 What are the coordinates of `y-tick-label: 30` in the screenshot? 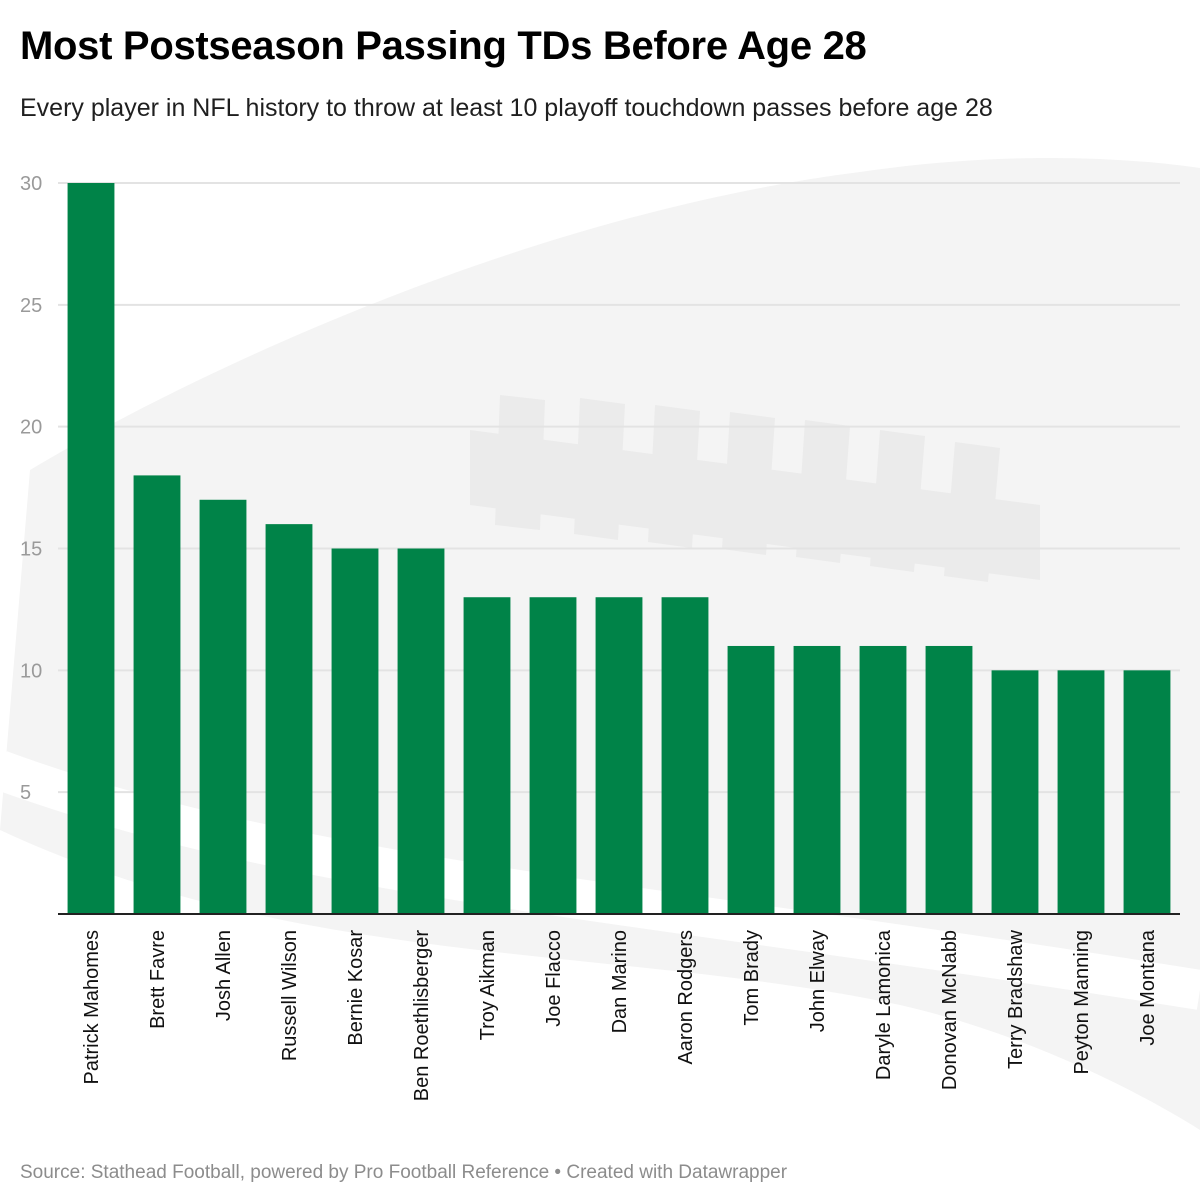 It's located at (31, 184).